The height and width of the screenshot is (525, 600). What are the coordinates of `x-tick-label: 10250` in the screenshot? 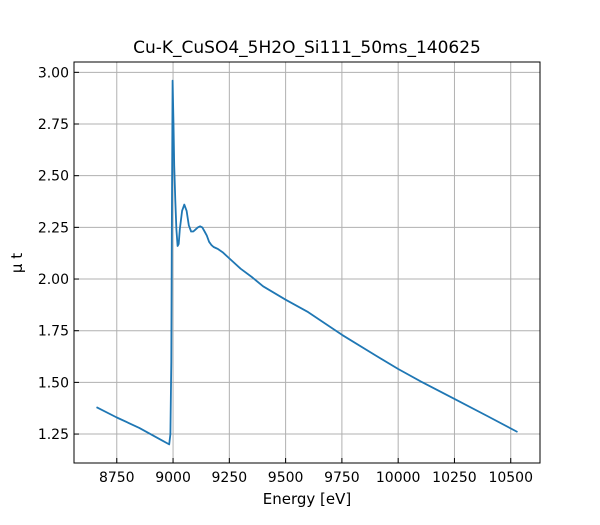 It's located at (454, 478).